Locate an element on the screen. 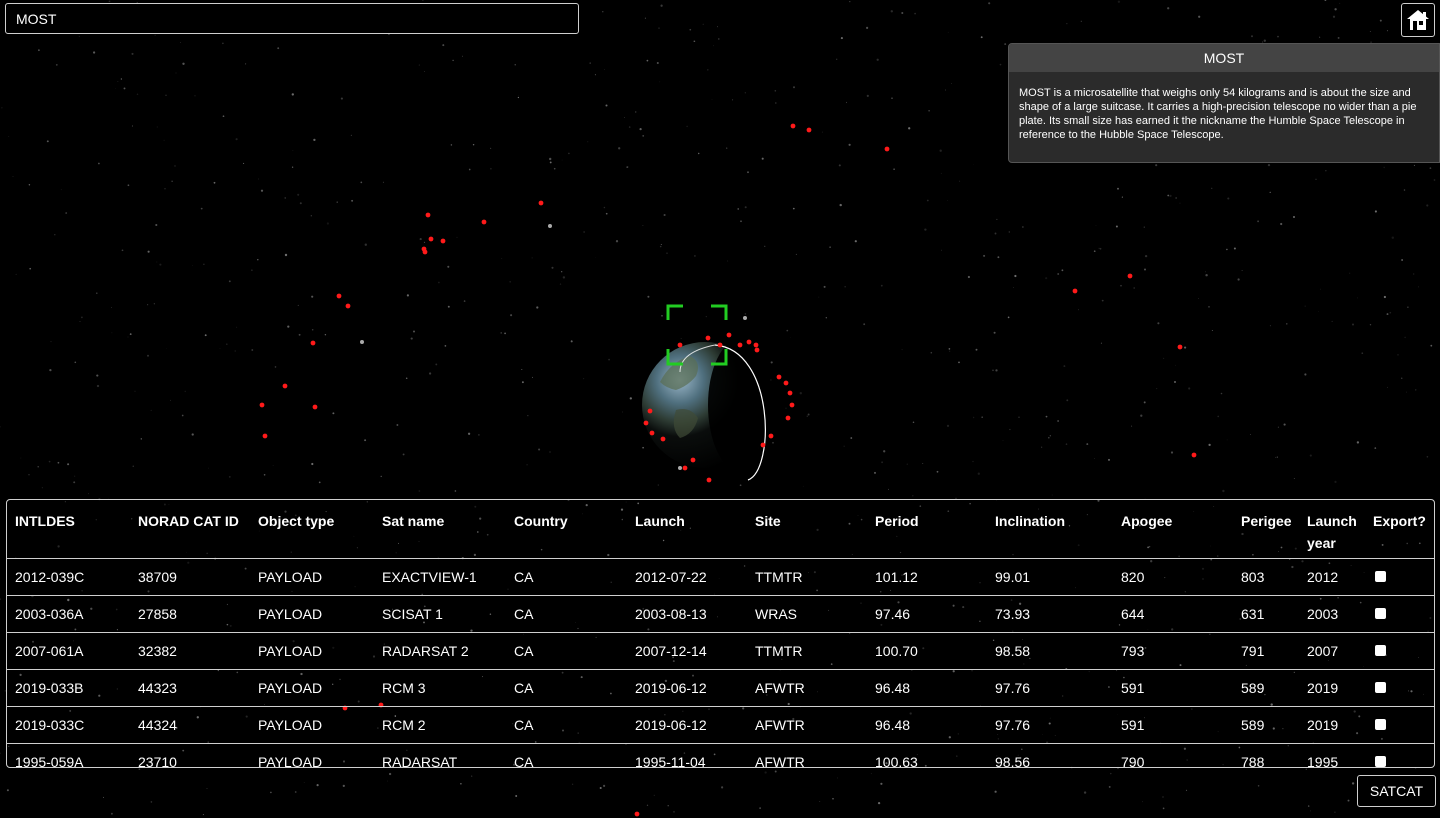 The height and width of the screenshot is (818, 1440). earth is located at coordinates (707, 410).